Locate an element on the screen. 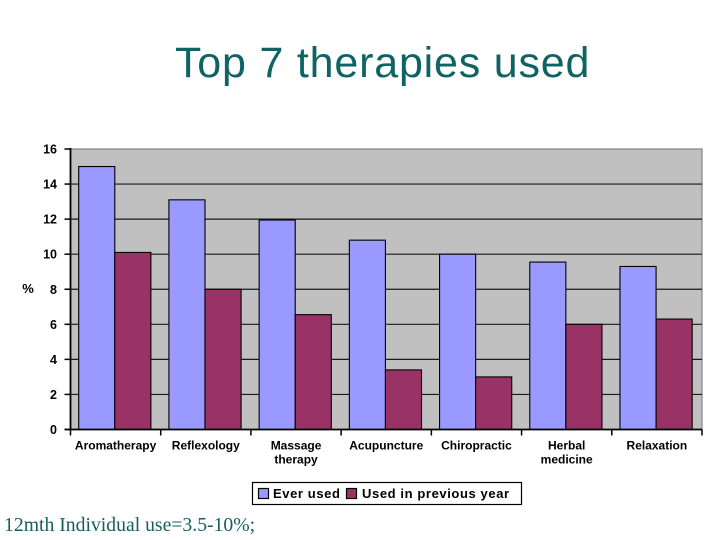  svg-text: Herbal is located at coordinates (566, 446).